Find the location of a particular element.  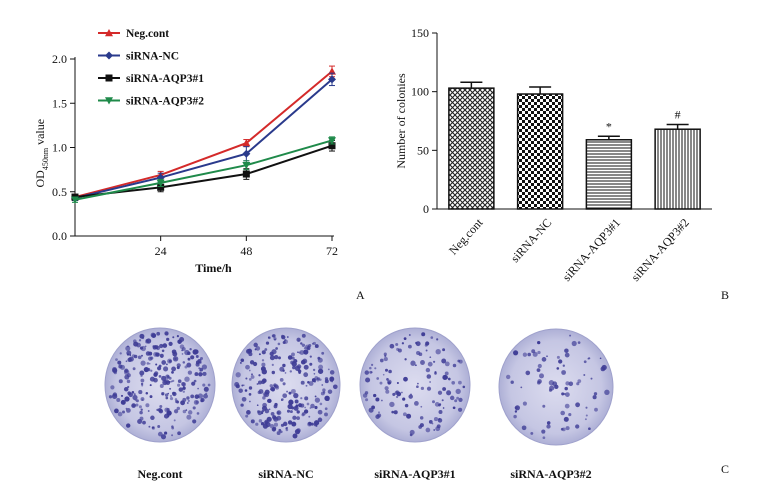

x-tick-label: siRNA-AQP3#1 is located at coordinates (591, 250).